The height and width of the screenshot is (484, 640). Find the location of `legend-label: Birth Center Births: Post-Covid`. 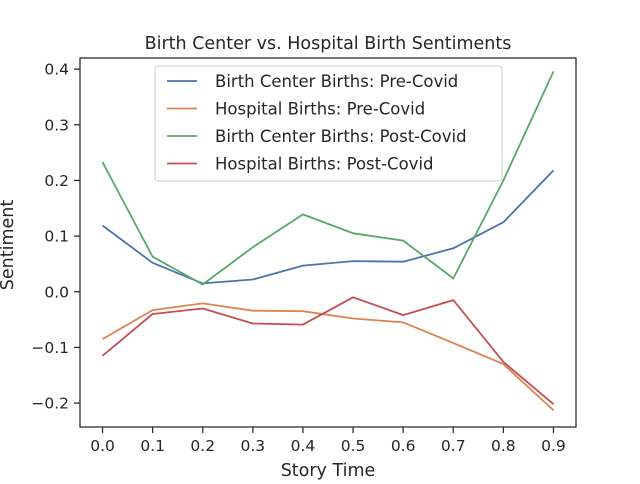

legend-label: Birth Center Births: Post-Covid is located at coordinates (341, 136).